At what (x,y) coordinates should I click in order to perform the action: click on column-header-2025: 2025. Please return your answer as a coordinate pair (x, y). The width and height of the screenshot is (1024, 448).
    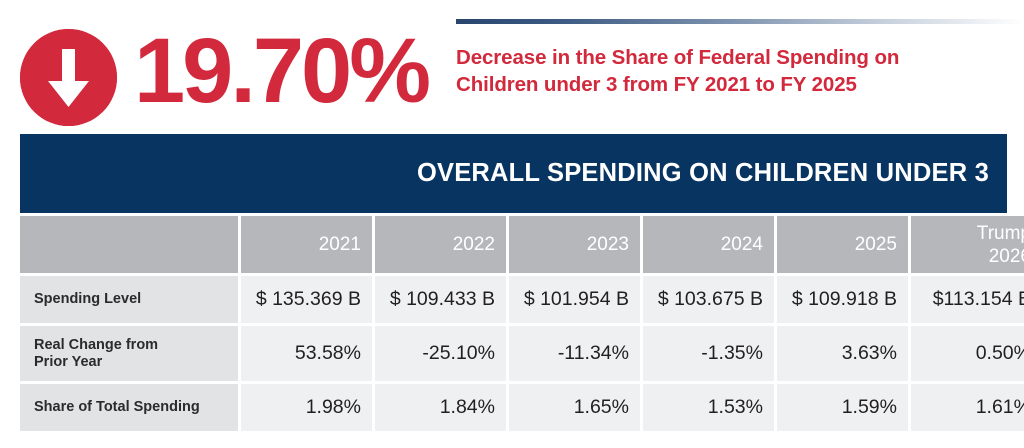
    Looking at the image, I should click on (842, 244).